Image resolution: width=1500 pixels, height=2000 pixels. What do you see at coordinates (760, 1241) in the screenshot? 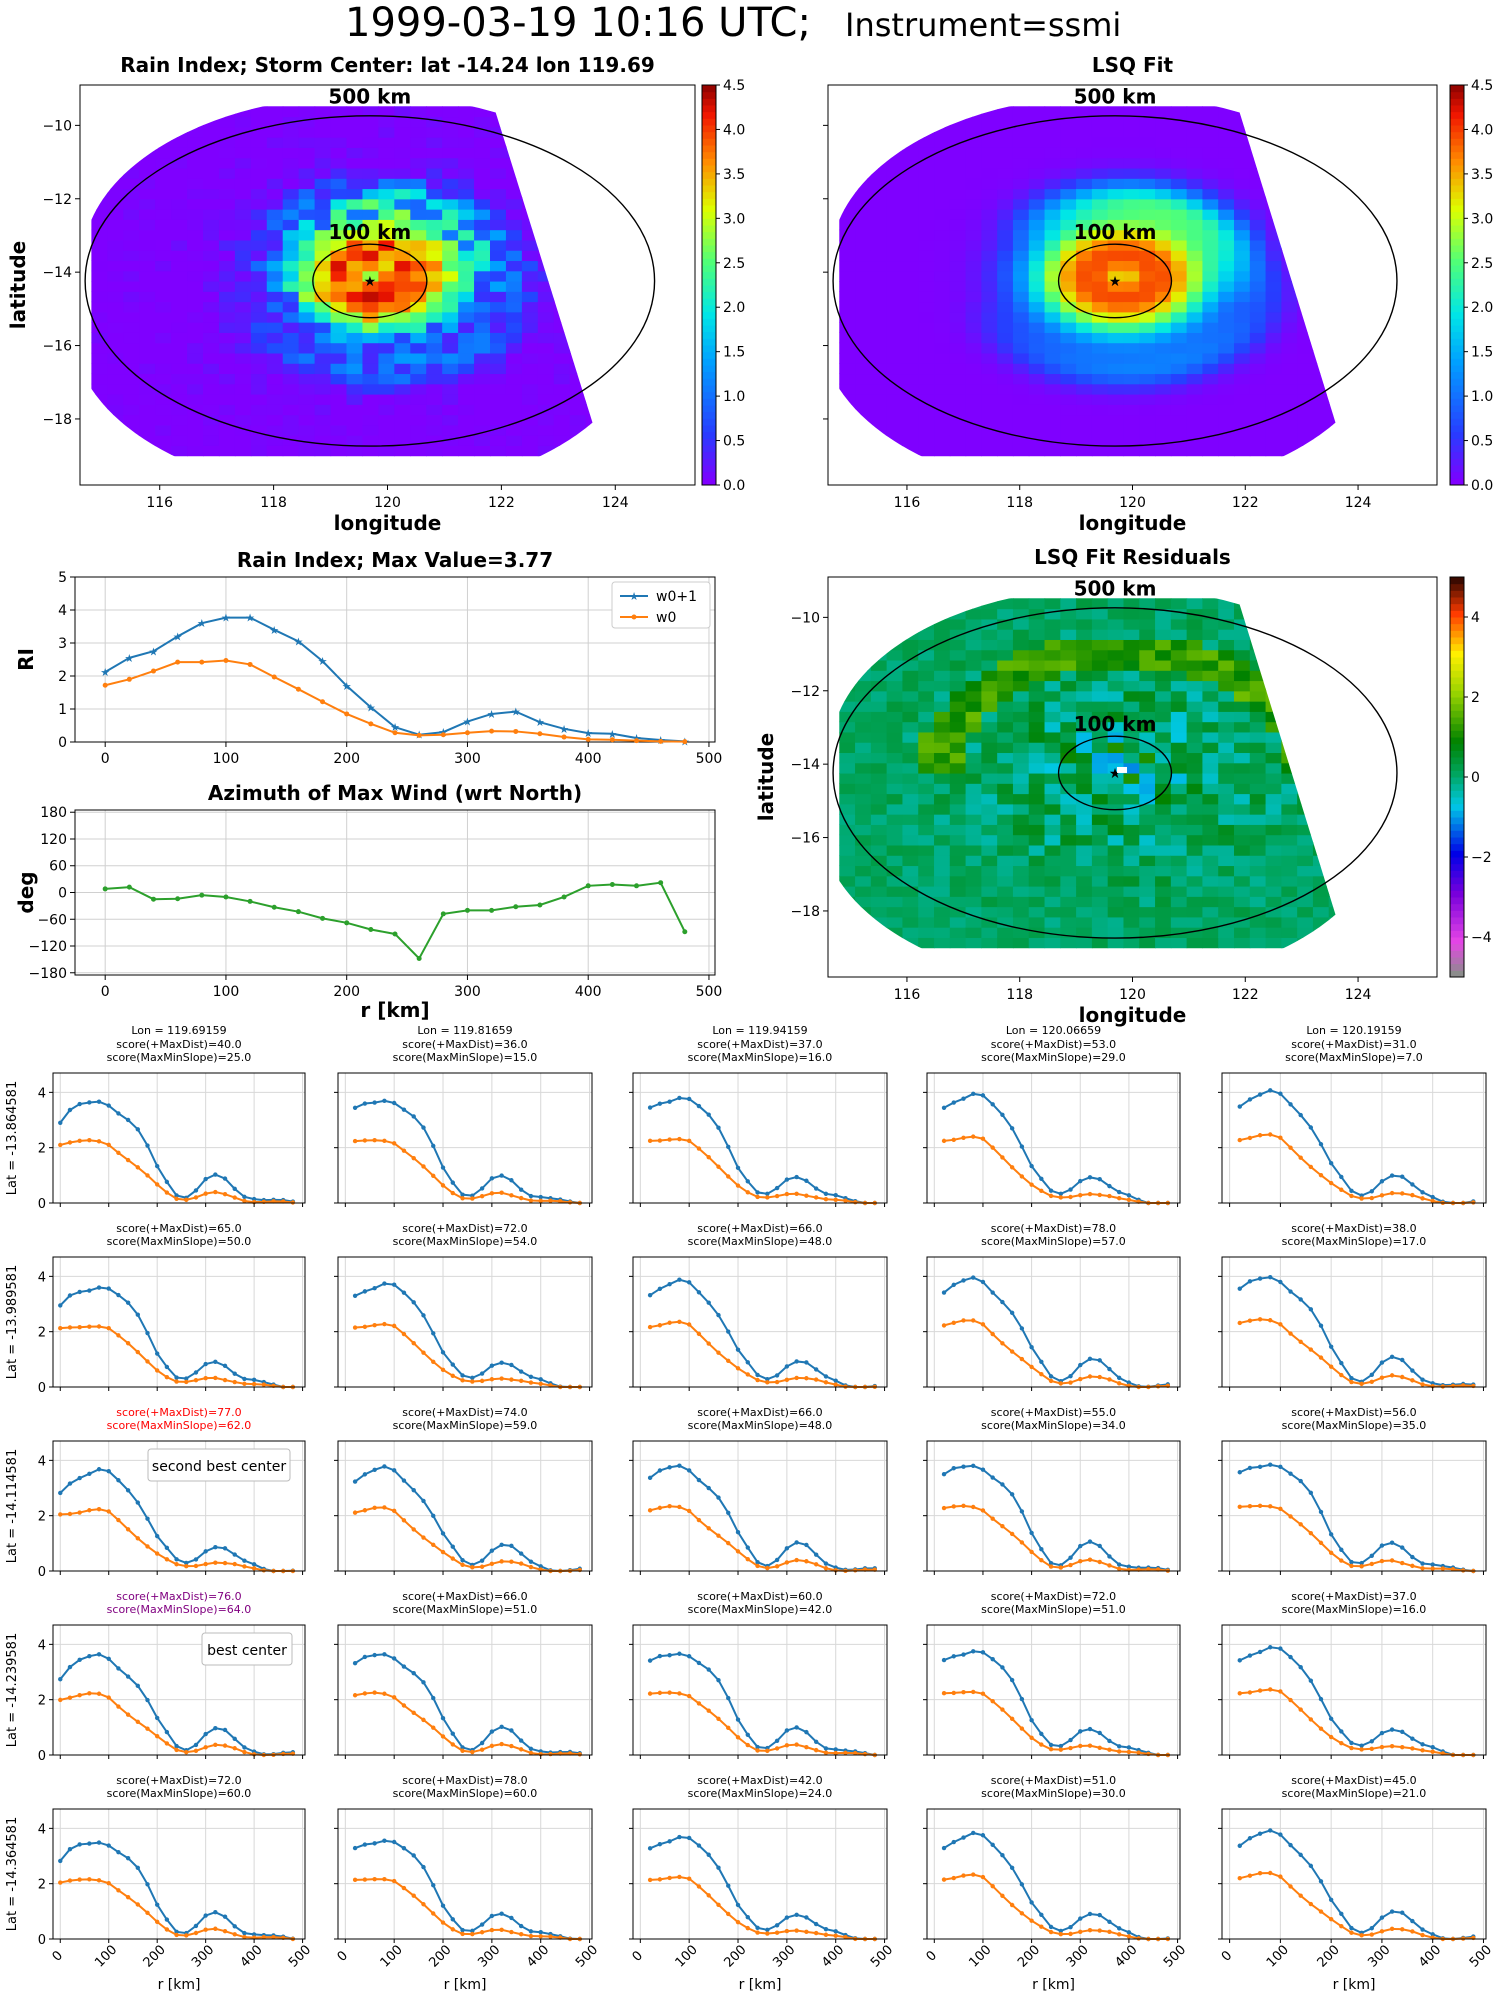
I see `score-maxminslope: score(MaxMinSlope)=48.0` at bounding box center [760, 1241].